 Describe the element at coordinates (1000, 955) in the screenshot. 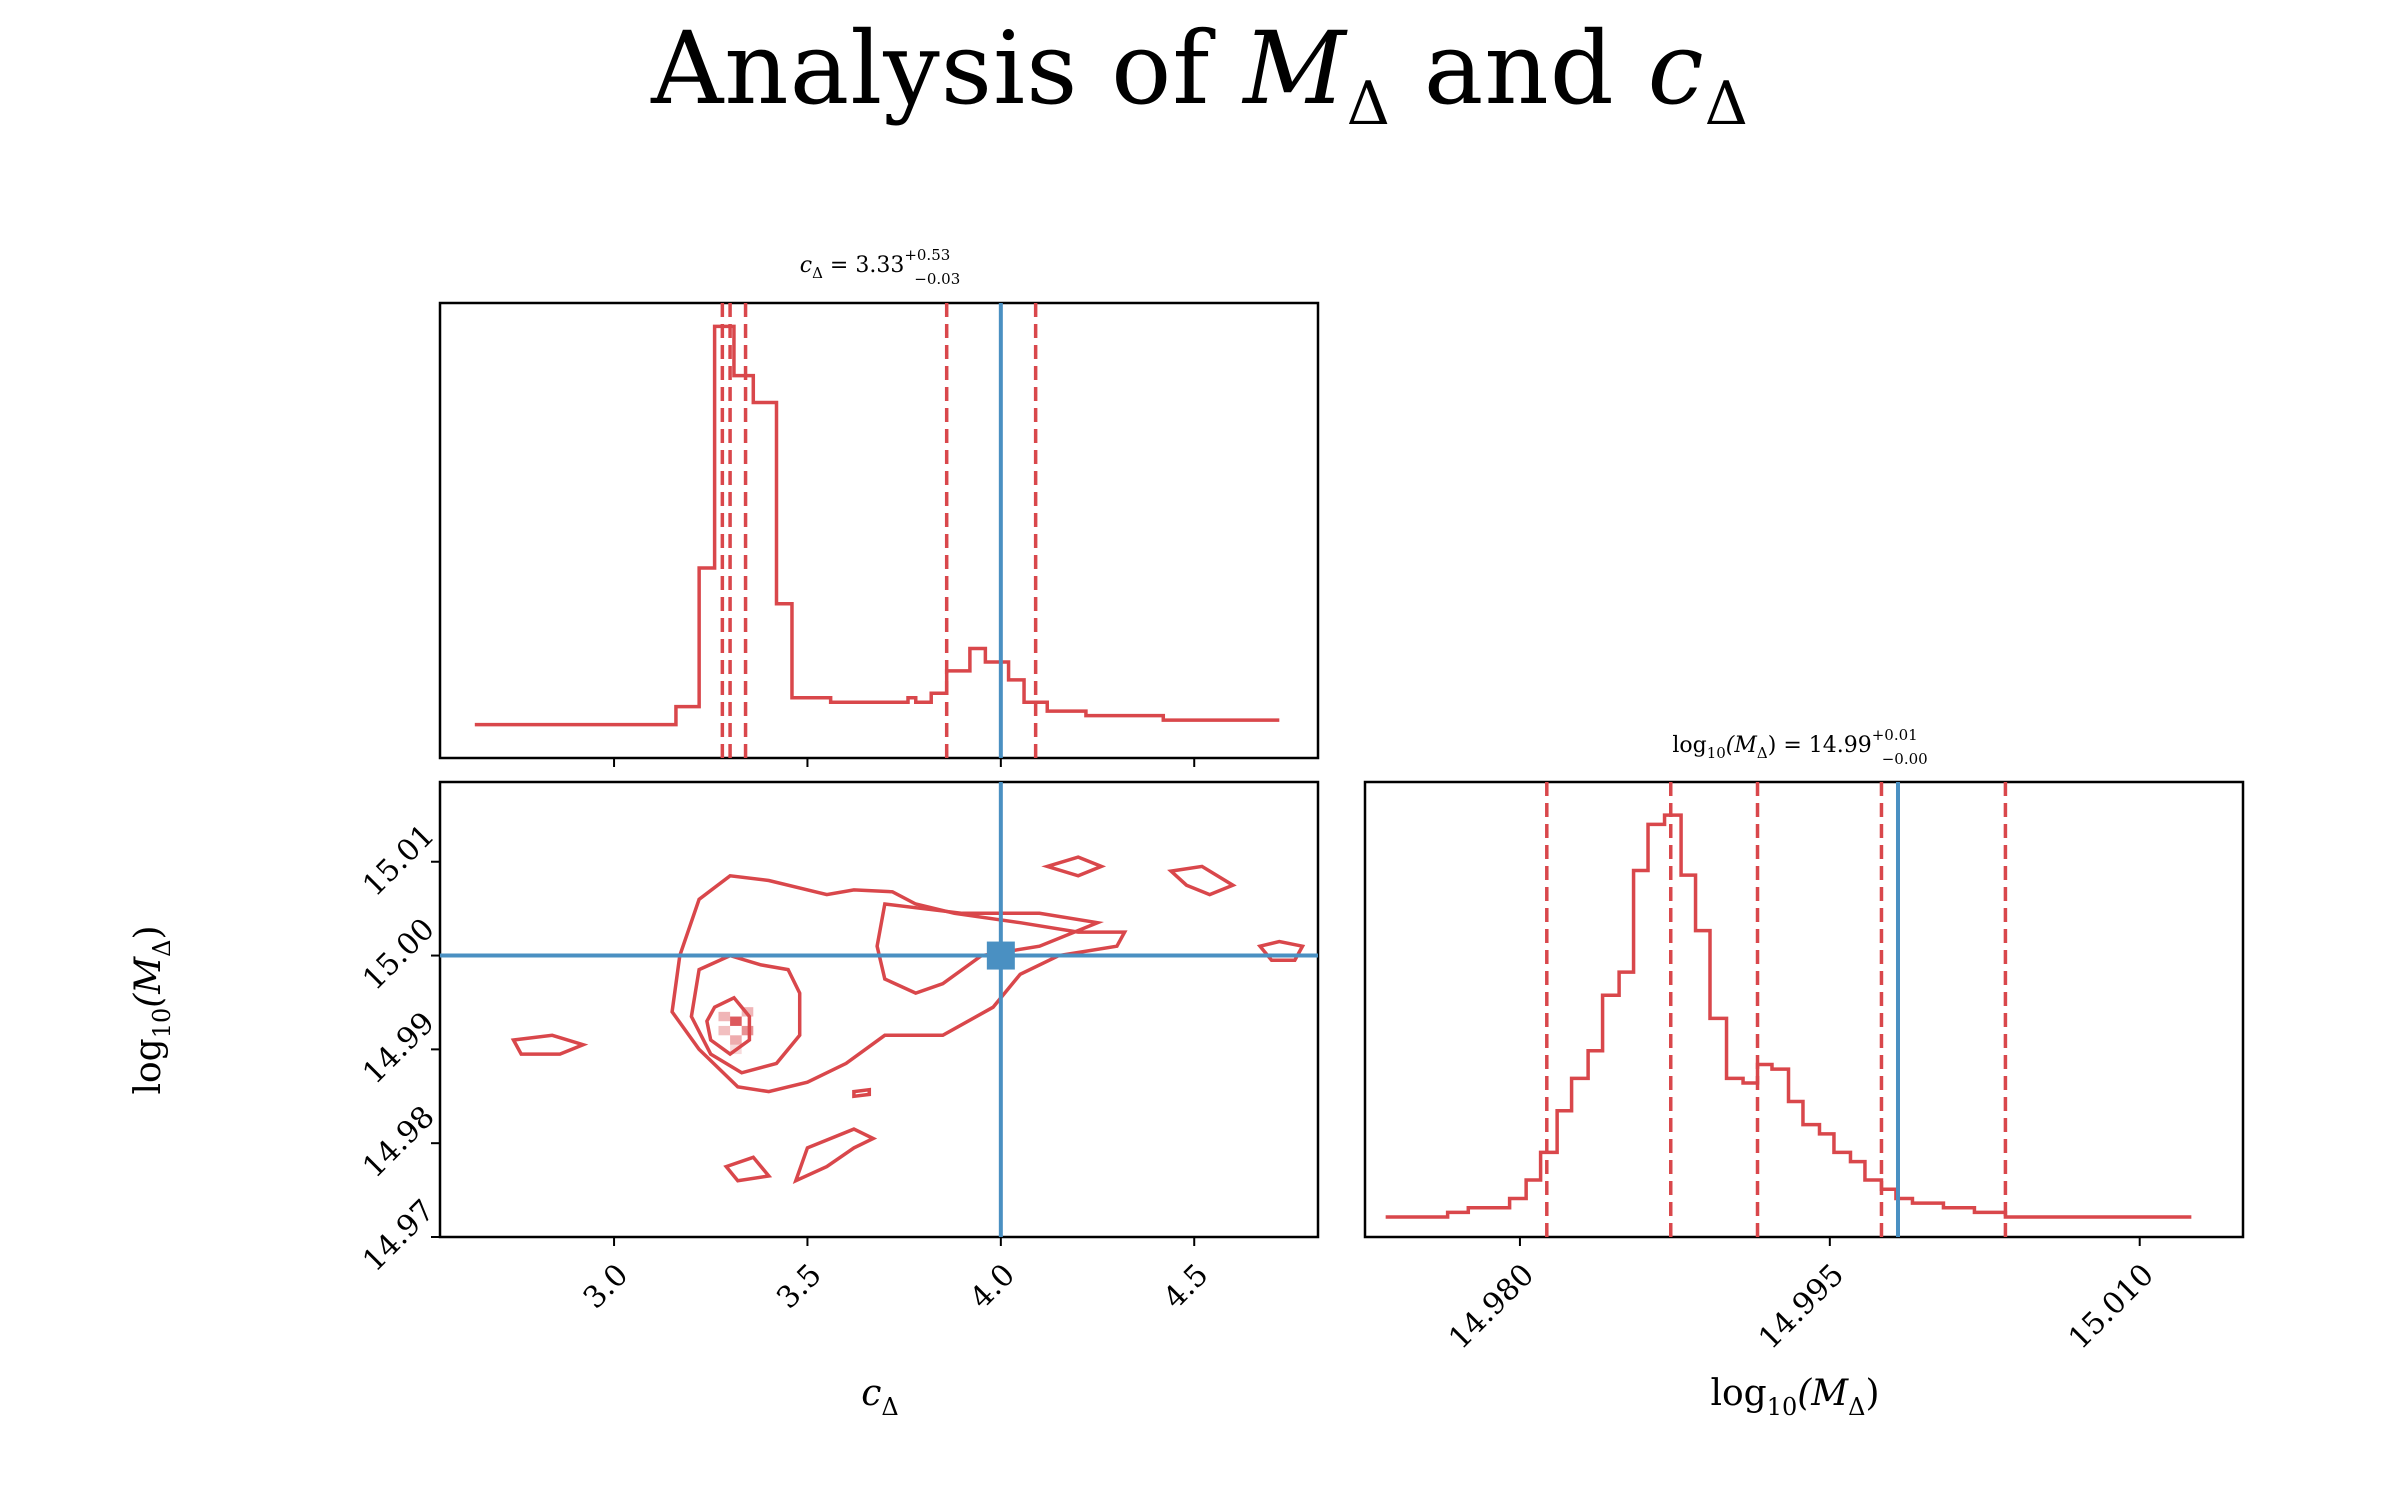

I see `truth-marker` at that location.